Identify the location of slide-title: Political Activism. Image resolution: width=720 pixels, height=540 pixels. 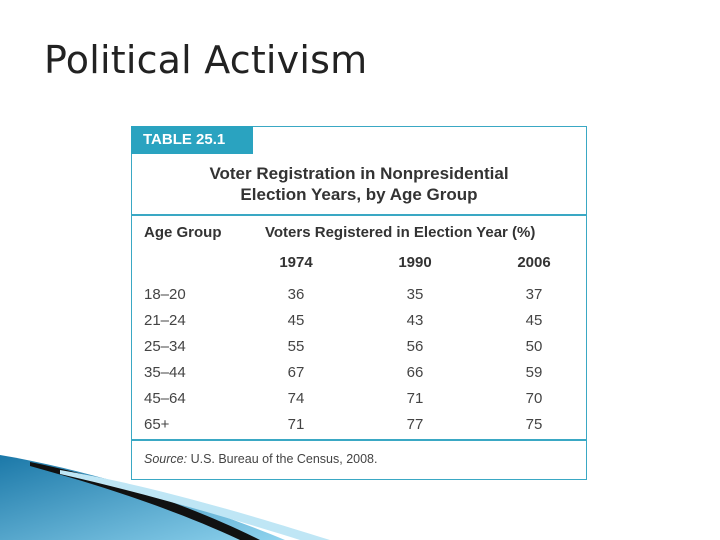
(206, 60).